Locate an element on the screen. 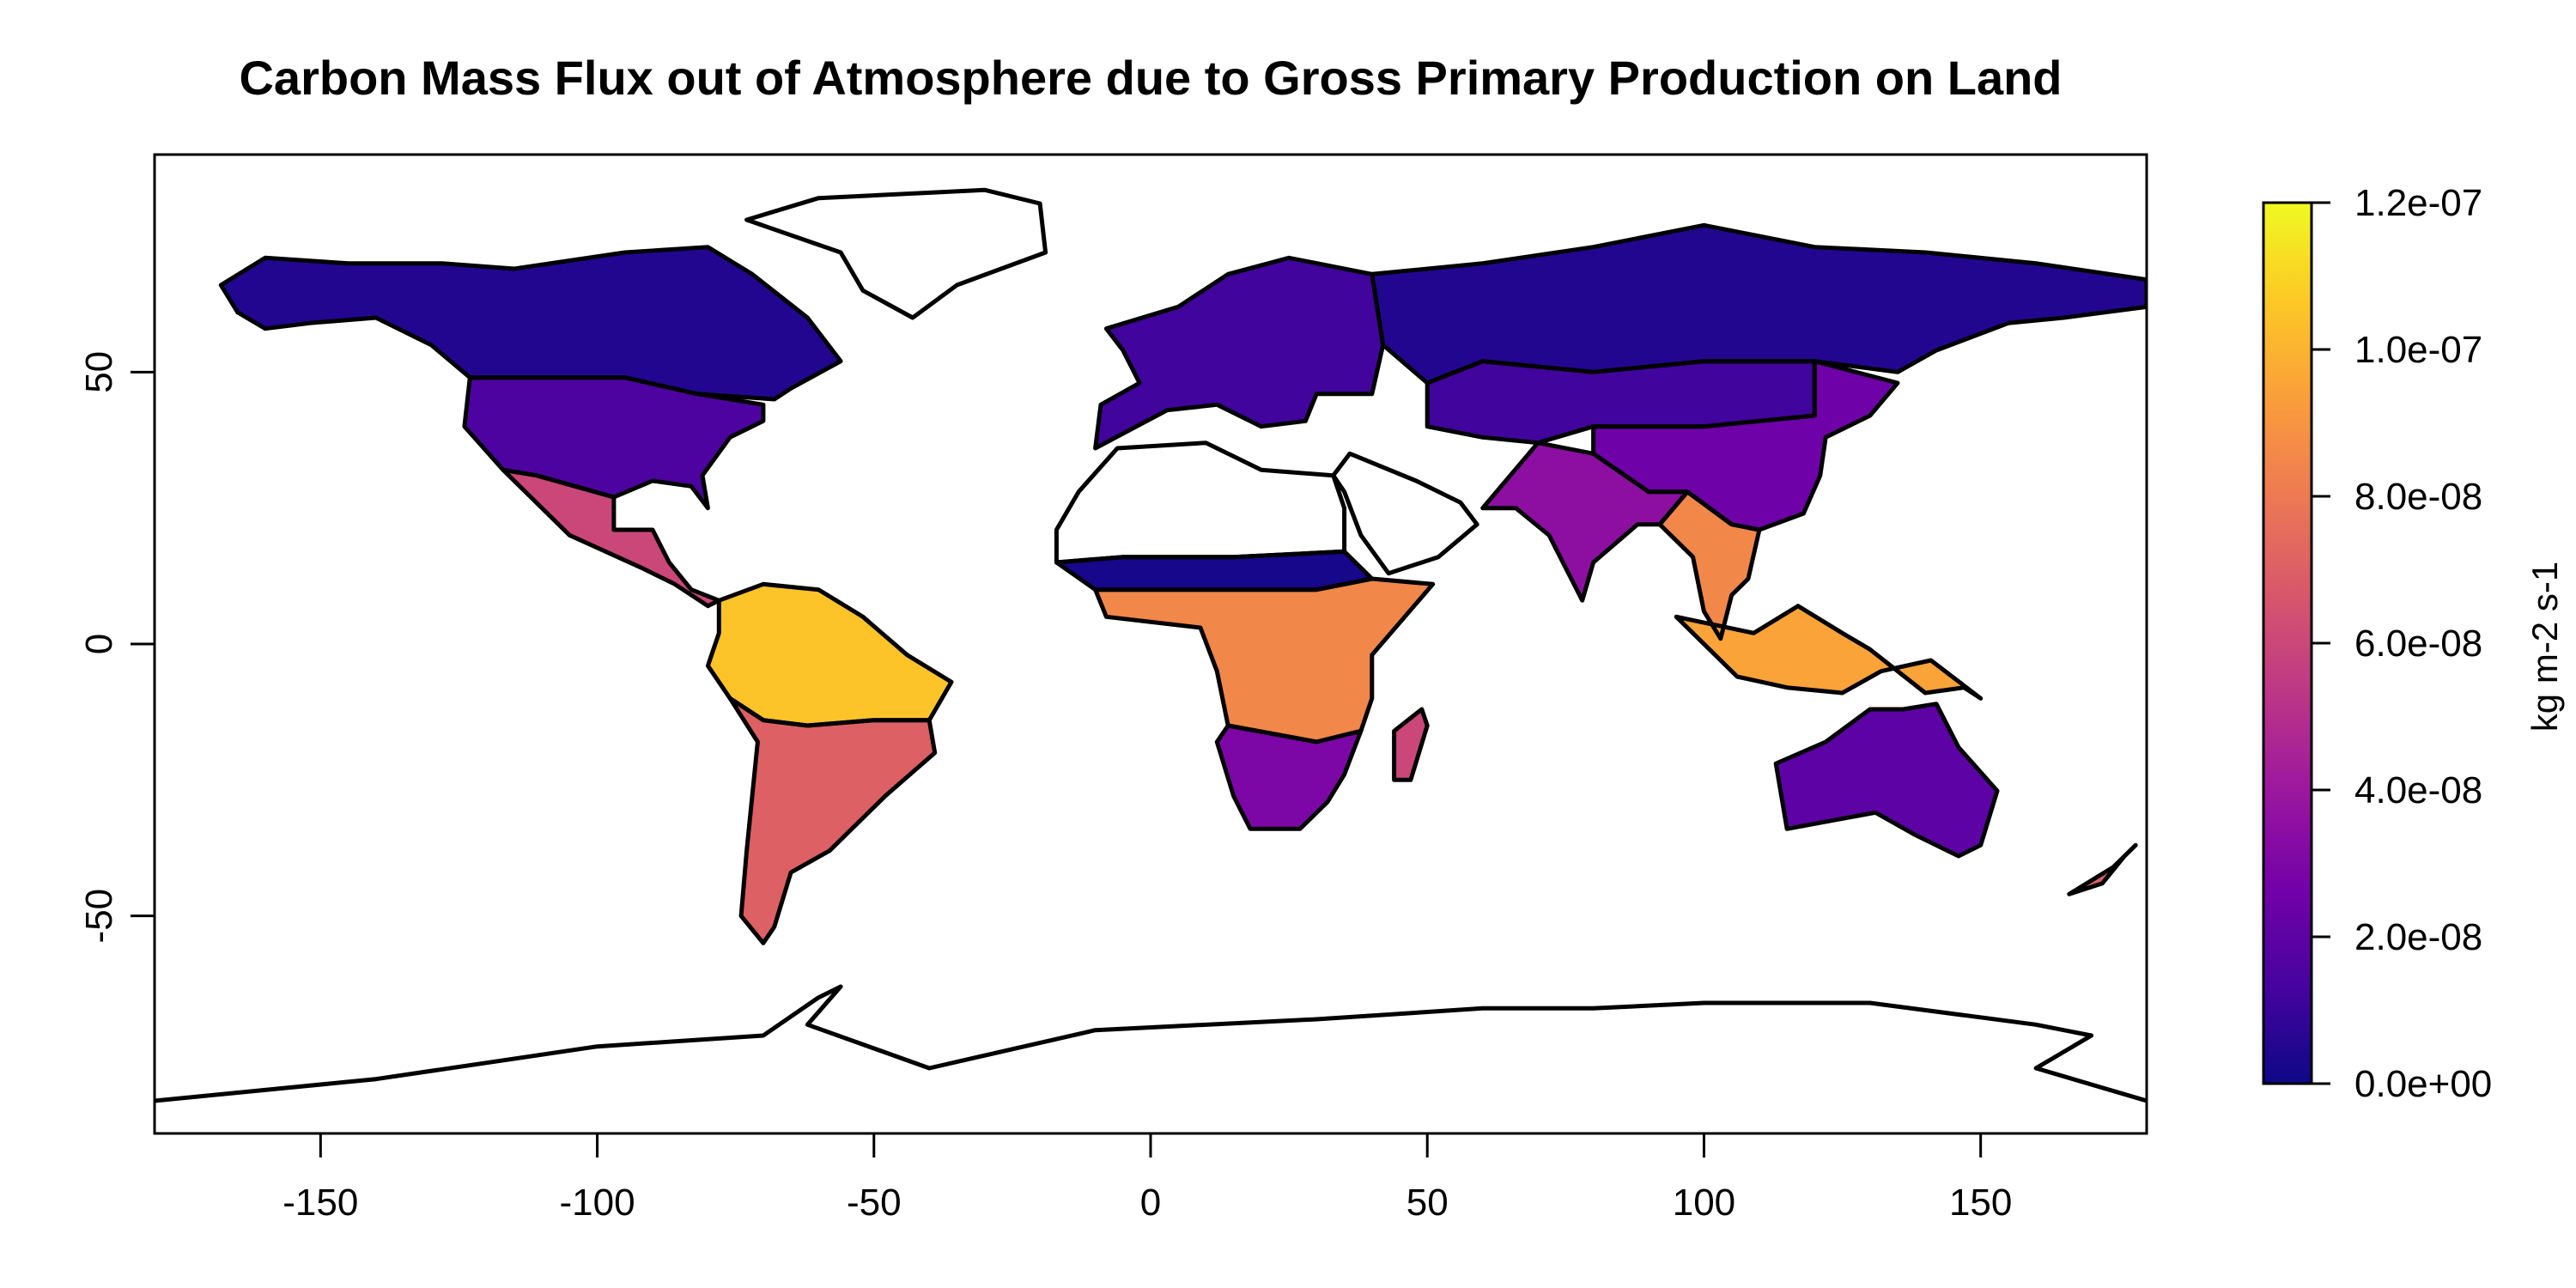  x-tick-label: -100 is located at coordinates (597, 1203).